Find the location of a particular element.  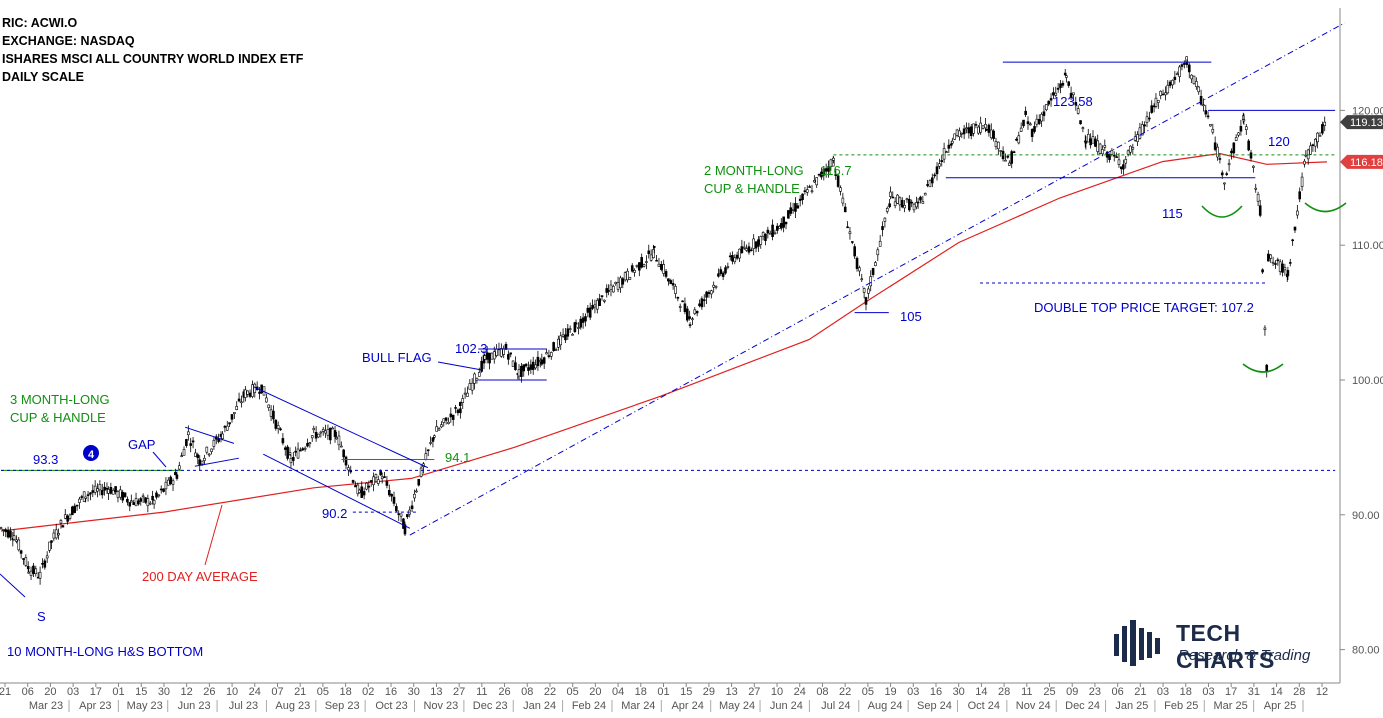

level-label-90-2: 90.2 is located at coordinates (334, 513).